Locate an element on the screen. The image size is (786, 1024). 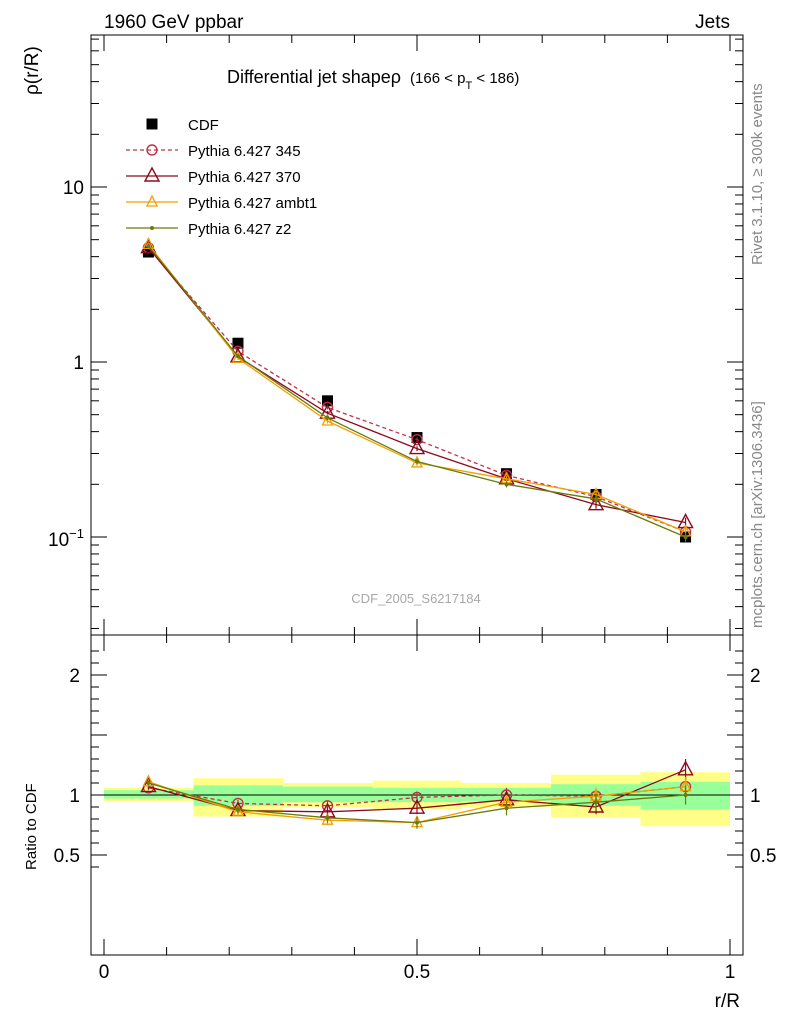
legend-label: CDF is located at coordinates (203, 125).